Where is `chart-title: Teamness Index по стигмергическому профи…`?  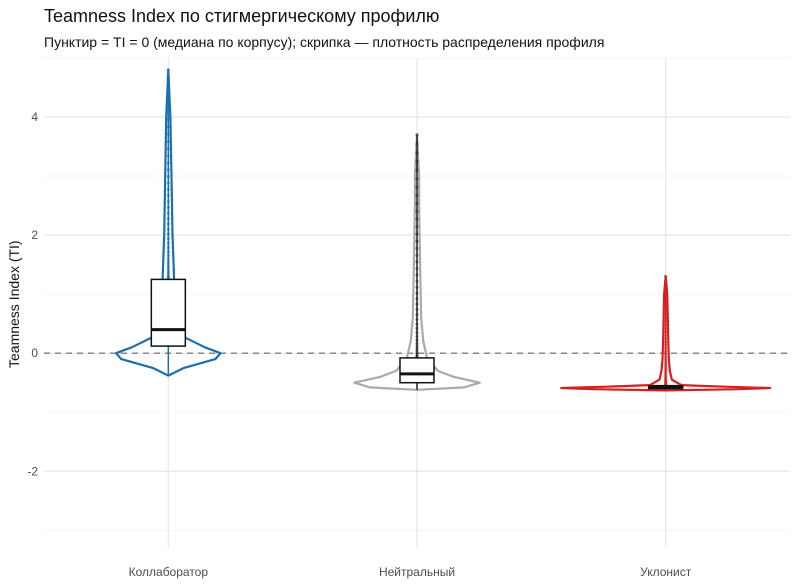
chart-title: Teamness Index по стигмергическому профи… is located at coordinates (242, 16).